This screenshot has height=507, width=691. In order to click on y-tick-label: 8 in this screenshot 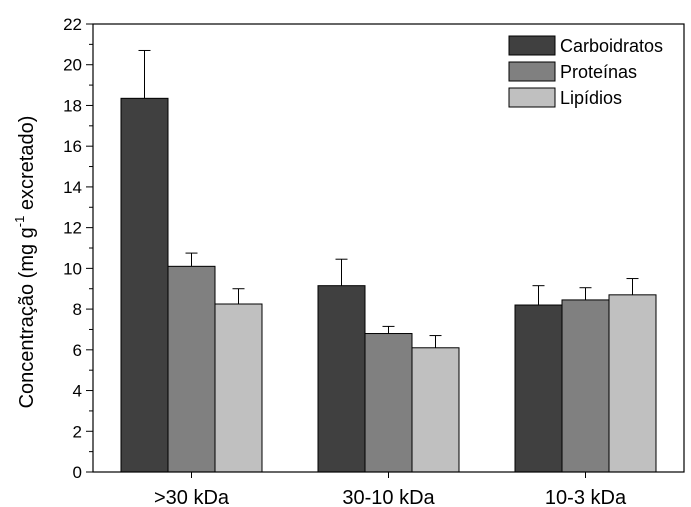, I will do `click(77, 309)`.